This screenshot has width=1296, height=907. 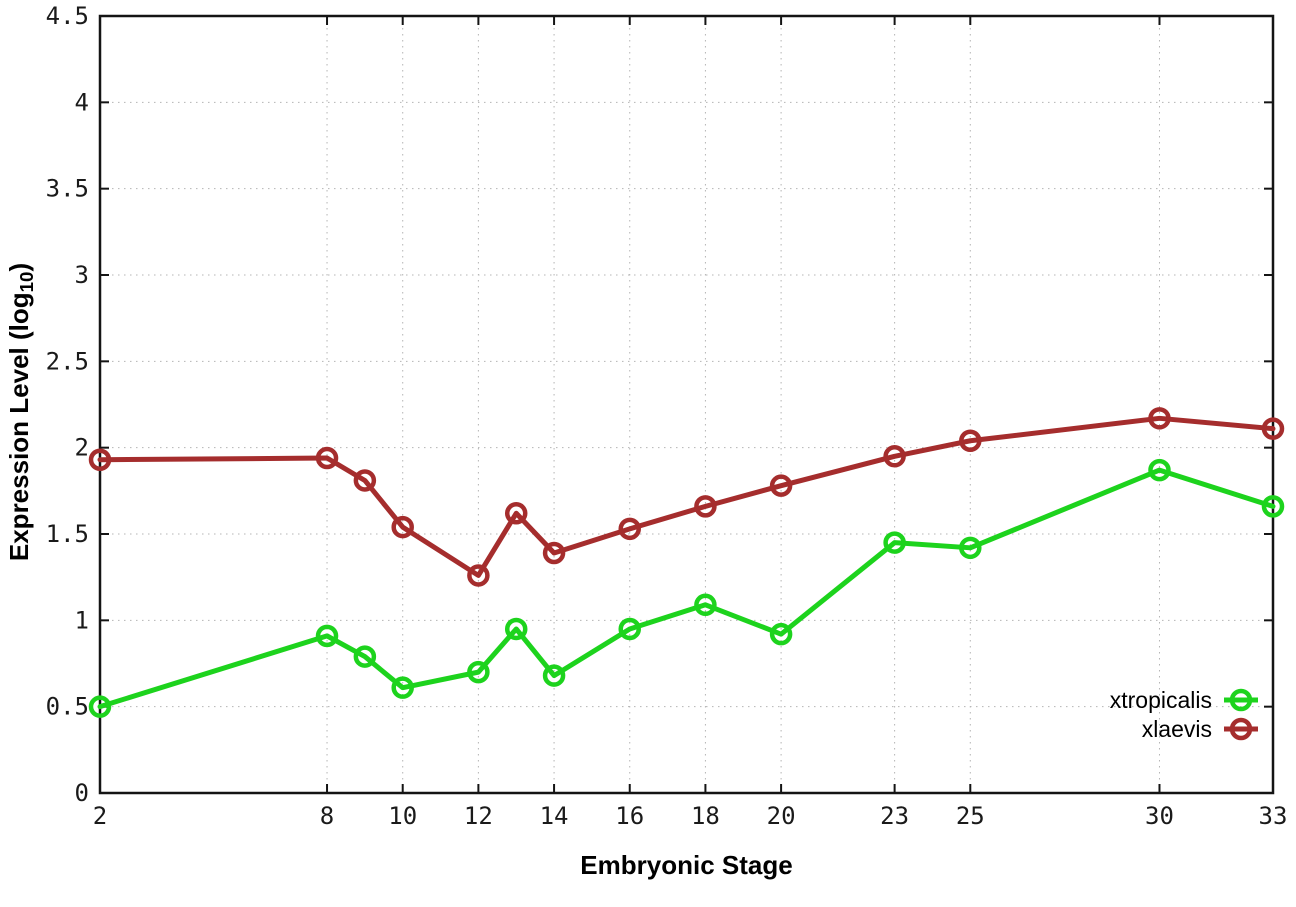 I want to click on x-tick-label: 20, so click(x=781, y=816).